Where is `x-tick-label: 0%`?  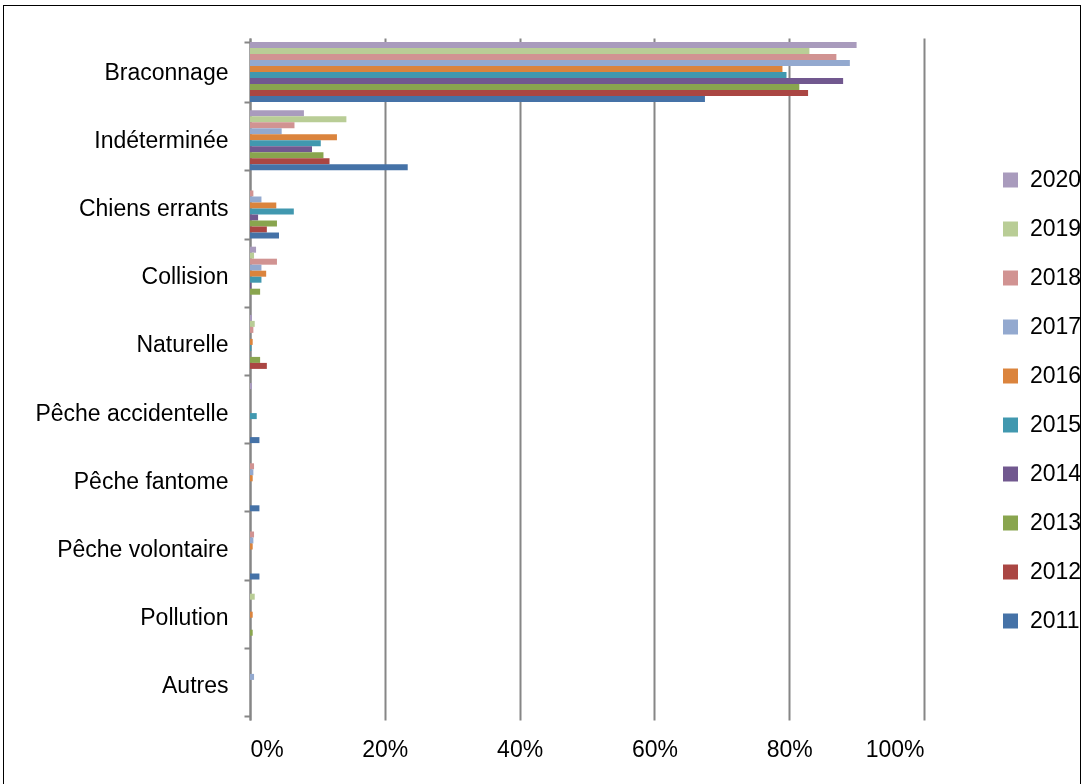 x-tick-label: 0% is located at coordinates (267, 748).